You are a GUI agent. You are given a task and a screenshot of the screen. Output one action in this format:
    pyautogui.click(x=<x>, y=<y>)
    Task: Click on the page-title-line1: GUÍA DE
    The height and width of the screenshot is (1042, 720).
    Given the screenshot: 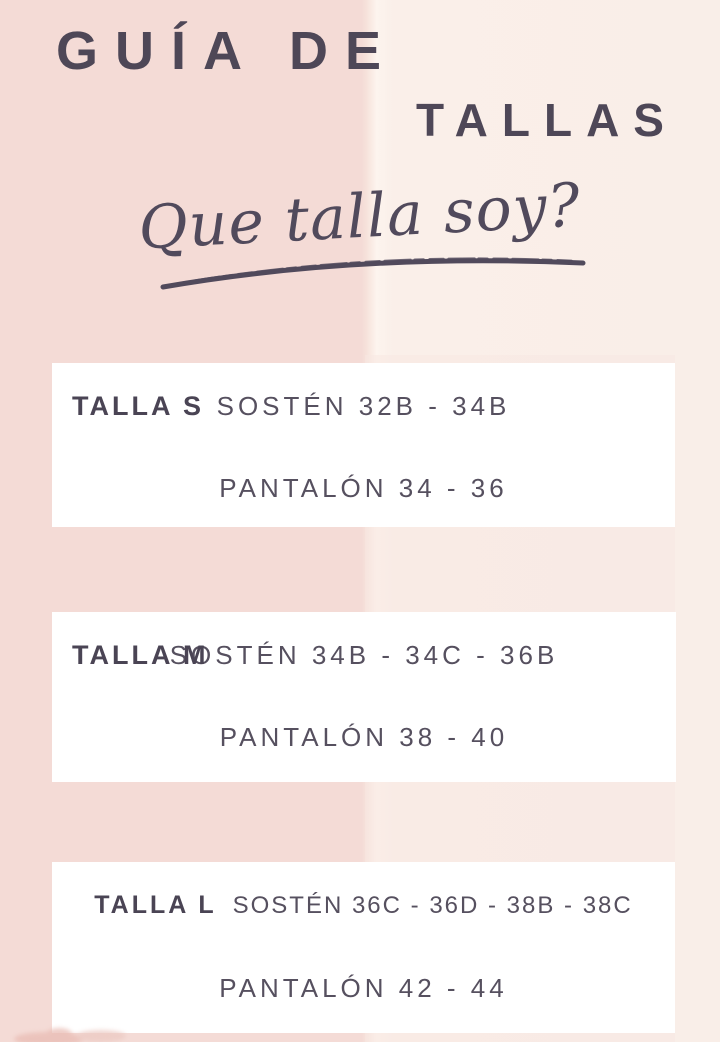 What is the action you would take?
    pyautogui.click(x=227, y=51)
    